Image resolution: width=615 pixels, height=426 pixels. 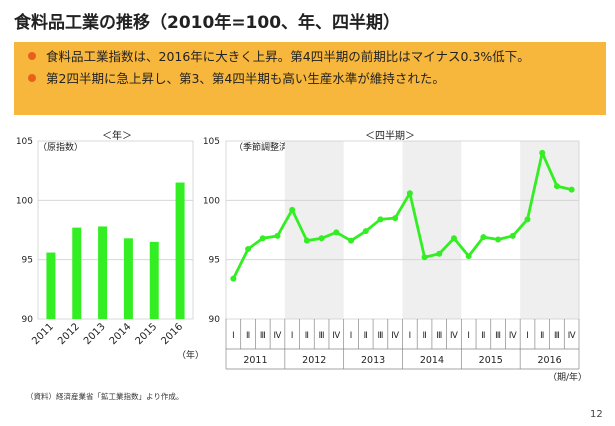 What do you see at coordinates (121, 334) in the screenshot?
I see `annual-x-tick-label: 2014` at bounding box center [121, 334].